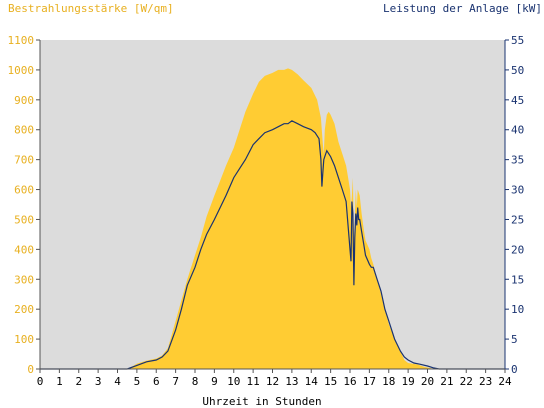 The height and width of the screenshot is (408, 544). I want to click on x-axis-tick-label: 1, so click(59, 381).